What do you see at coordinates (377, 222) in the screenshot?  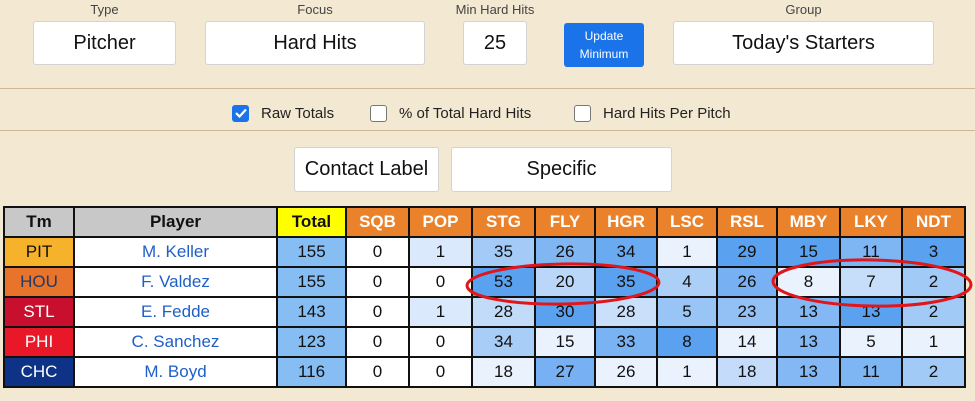 I see `col-header-sqb: SQB` at bounding box center [377, 222].